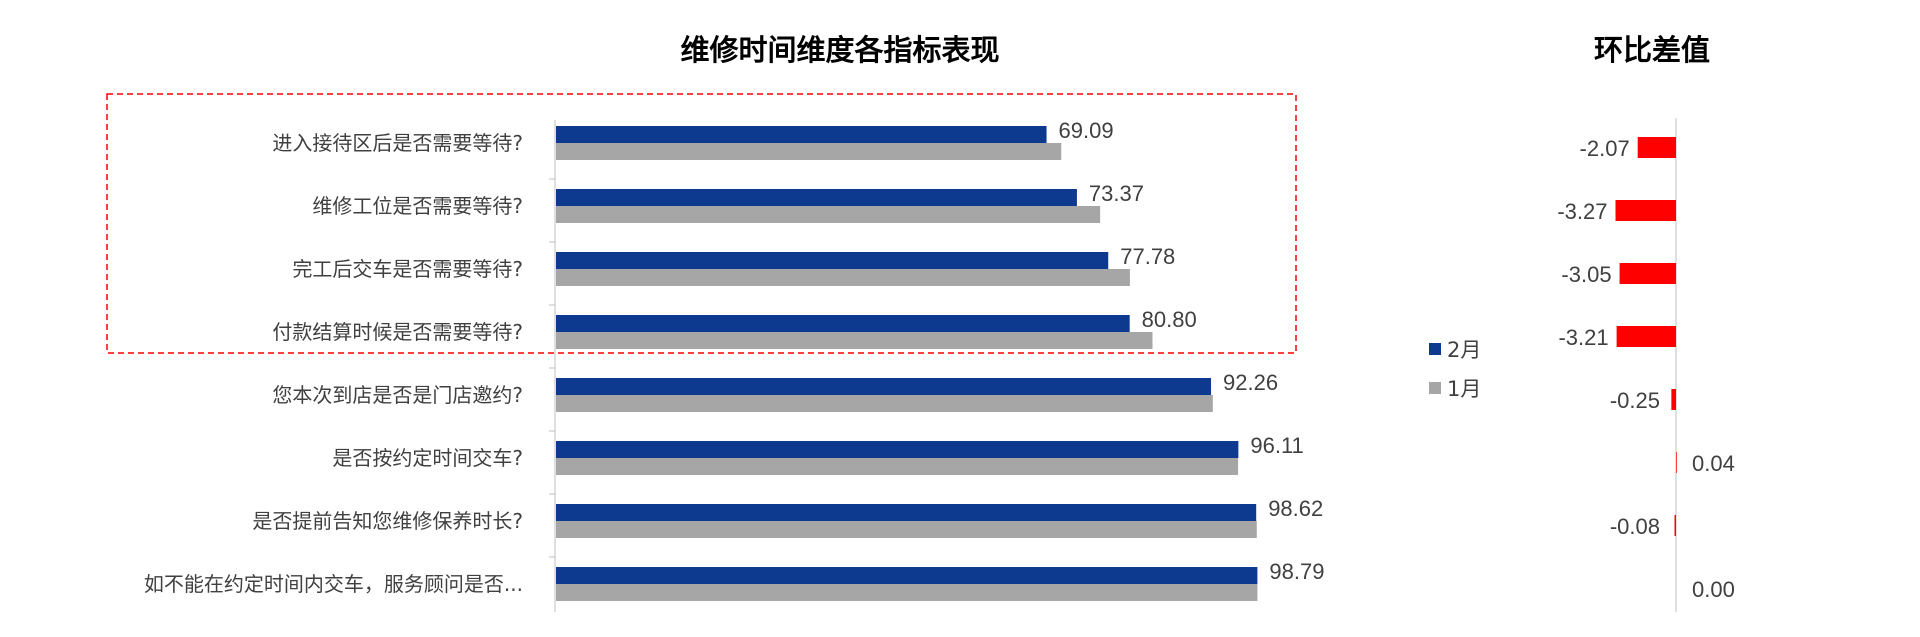  I want to click on data-label-feb: 69.09, so click(1086, 130).